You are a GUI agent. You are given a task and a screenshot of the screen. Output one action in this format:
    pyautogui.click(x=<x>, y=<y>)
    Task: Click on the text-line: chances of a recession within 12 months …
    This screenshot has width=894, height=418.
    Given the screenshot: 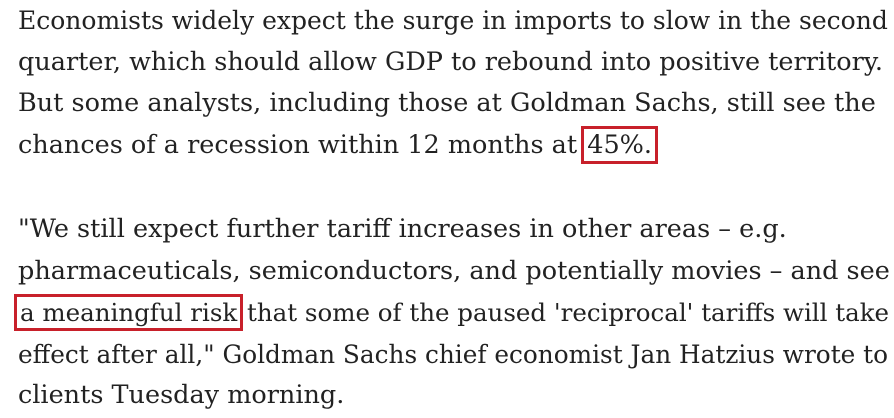 What is the action you would take?
    pyautogui.click(x=453, y=146)
    